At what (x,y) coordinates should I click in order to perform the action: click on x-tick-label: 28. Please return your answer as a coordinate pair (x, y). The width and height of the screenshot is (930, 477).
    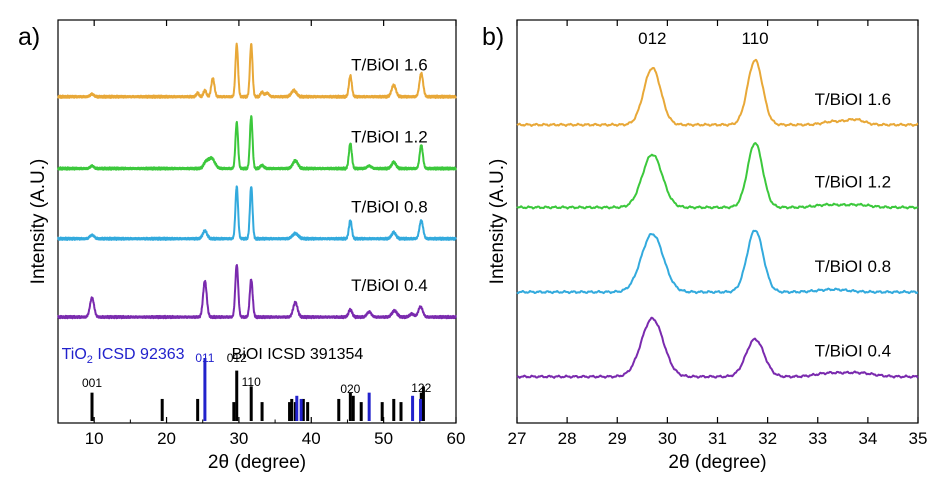
    Looking at the image, I should click on (567, 438).